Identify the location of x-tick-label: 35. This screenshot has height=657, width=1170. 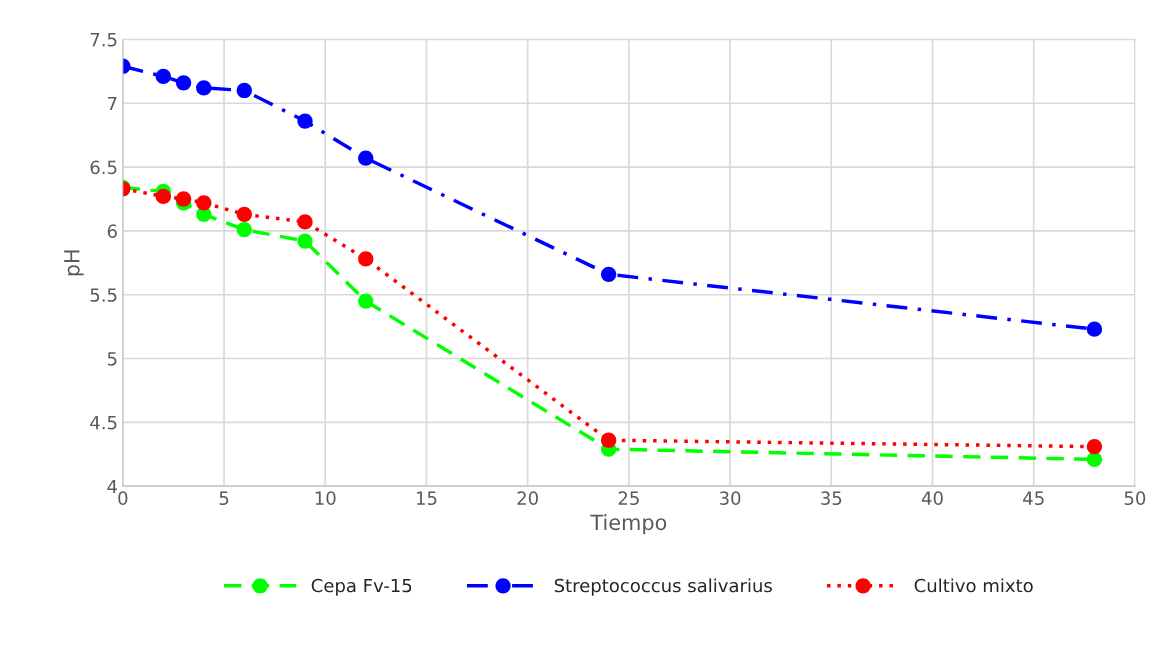
(831, 498).